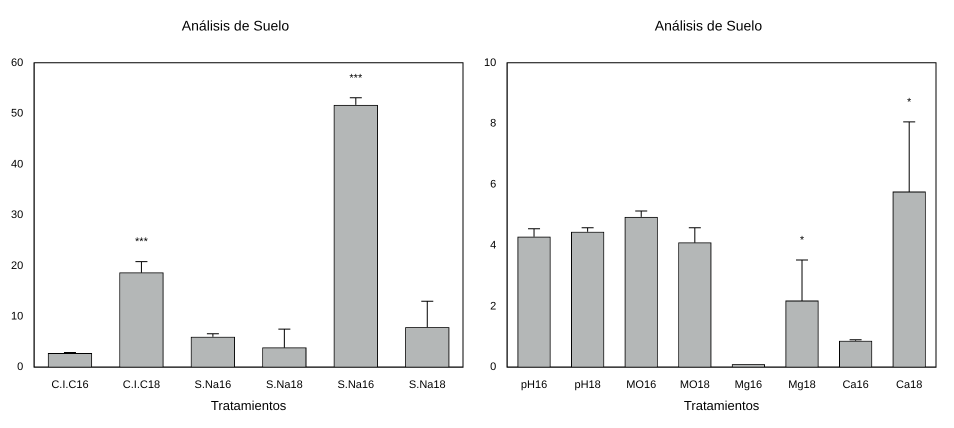 Image resolution: width=954 pixels, height=428 pixels. I want to click on y-tick-label: 4, so click(493, 245).